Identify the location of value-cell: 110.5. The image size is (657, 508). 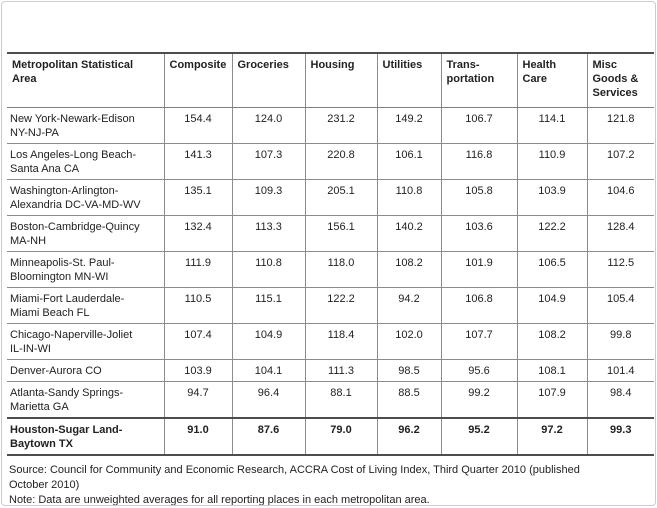
(197, 305).